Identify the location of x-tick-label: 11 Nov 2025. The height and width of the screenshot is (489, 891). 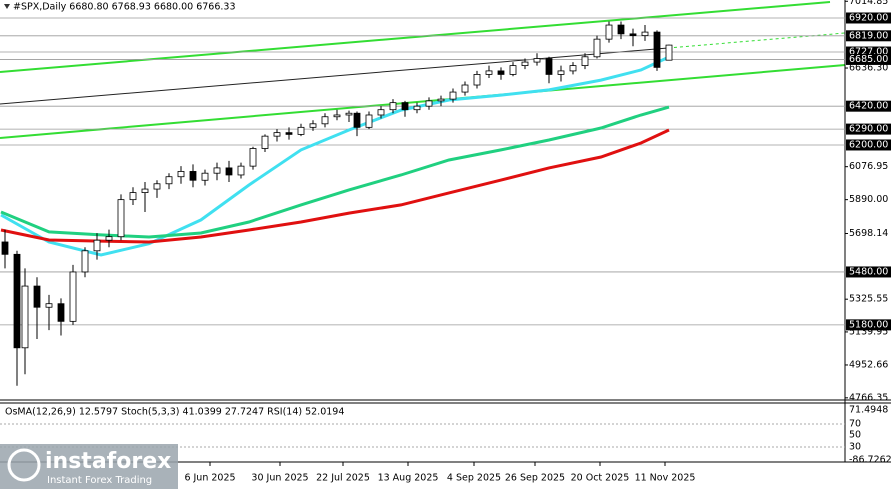
(665, 478).